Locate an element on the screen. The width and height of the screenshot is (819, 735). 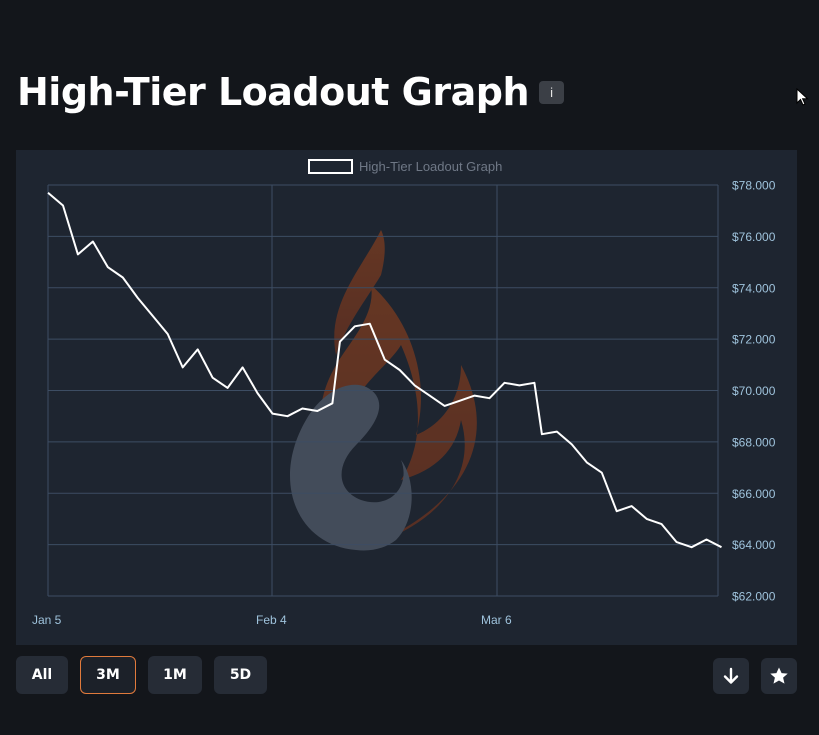
page-title: High-Tier Loadout Graph is located at coordinates (273, 92).